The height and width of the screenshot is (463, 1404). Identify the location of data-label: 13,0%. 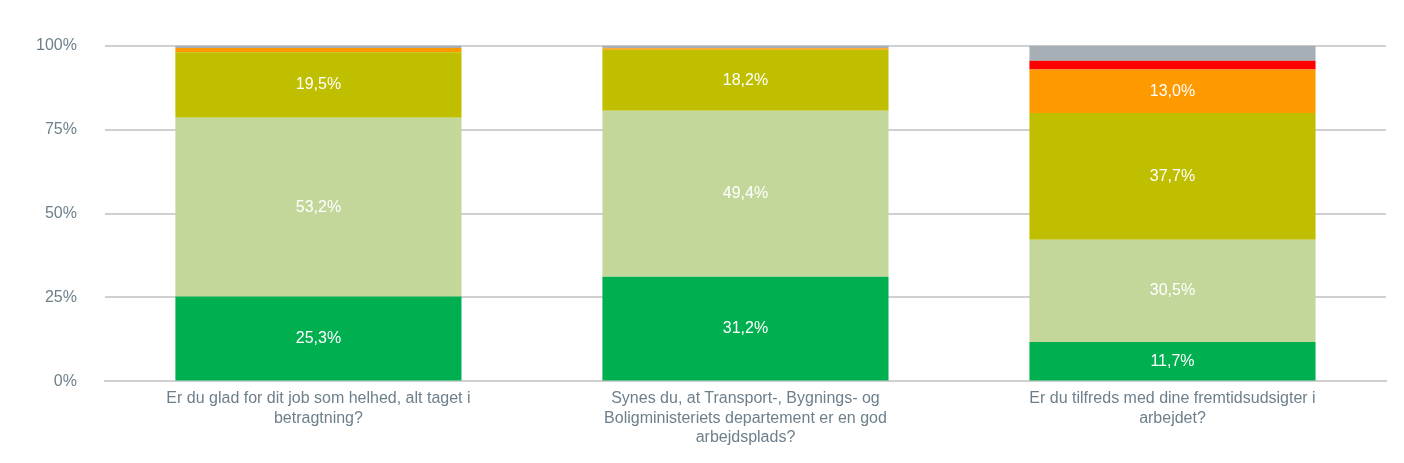
(1172, 90).